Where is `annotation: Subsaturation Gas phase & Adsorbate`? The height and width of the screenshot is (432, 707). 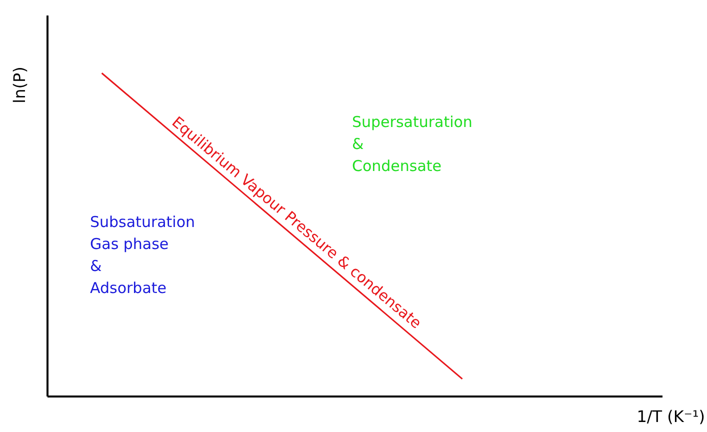
annotation: Subsaturation Gas phase & Adsorbate is located at coordinates (143, 255).